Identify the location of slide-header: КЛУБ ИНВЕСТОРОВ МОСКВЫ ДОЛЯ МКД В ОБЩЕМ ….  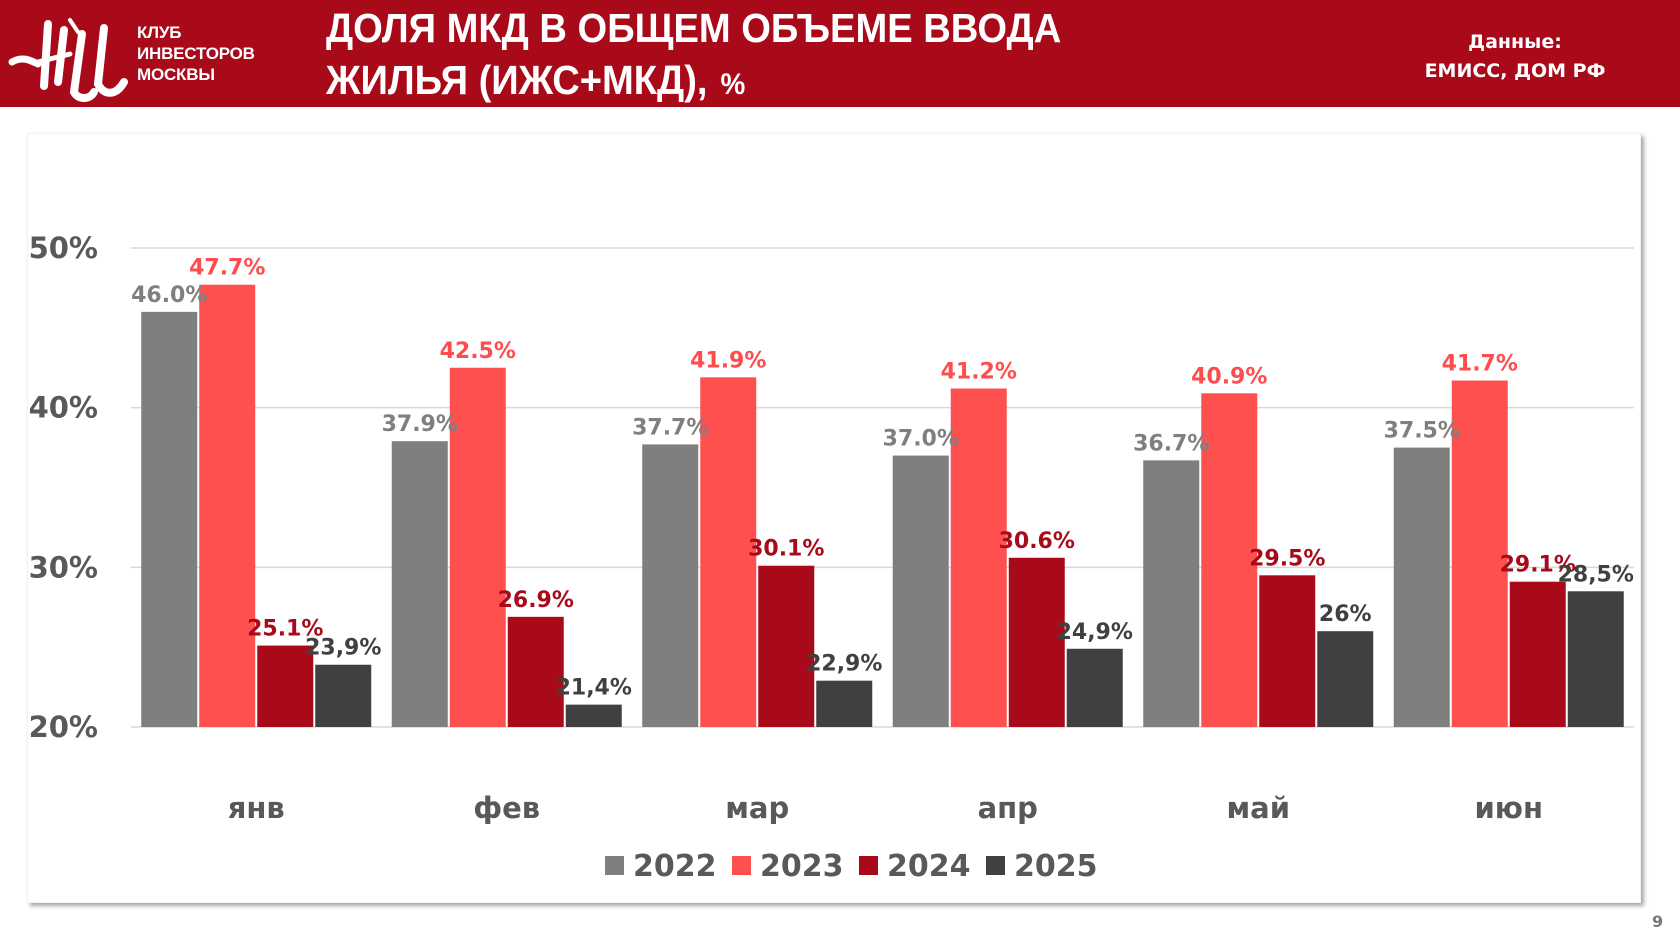
(840, 53).